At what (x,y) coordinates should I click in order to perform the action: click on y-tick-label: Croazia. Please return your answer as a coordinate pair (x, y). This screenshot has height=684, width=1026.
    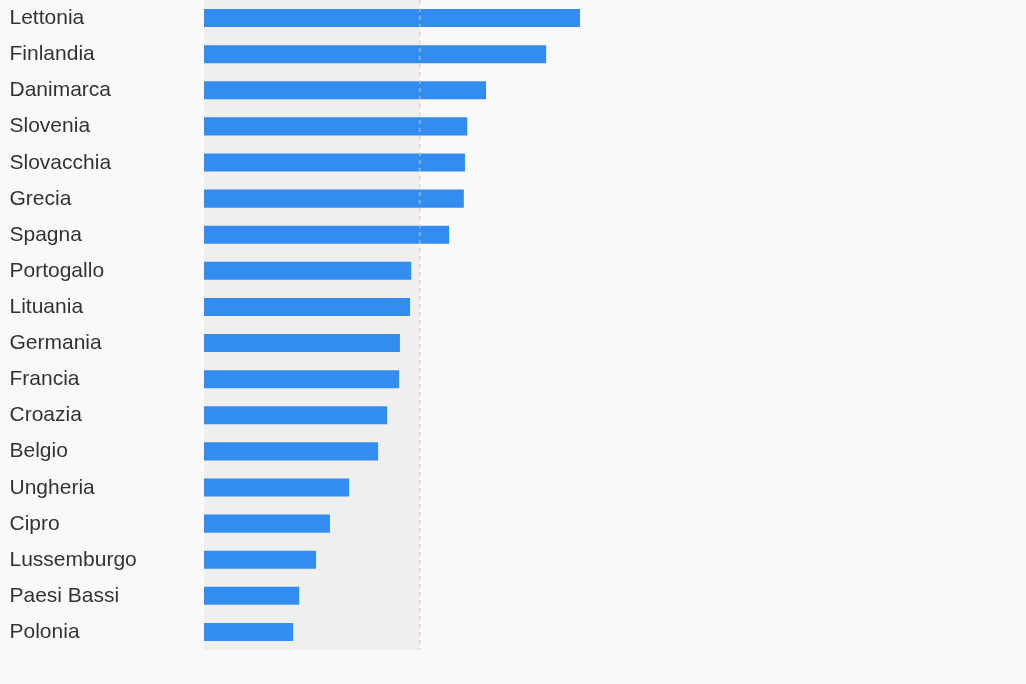
    Looking at the image, I should click on (46, 414).